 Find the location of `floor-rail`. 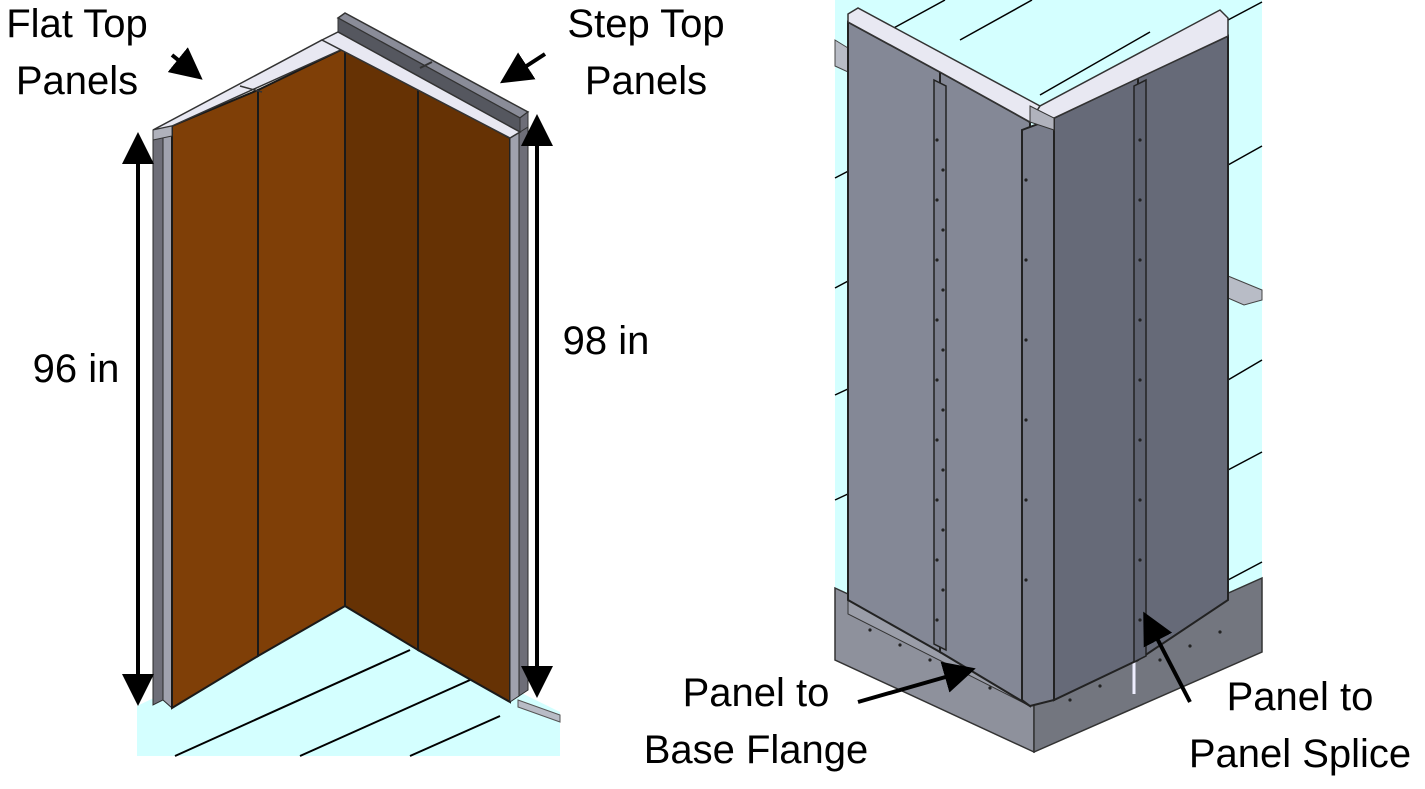

floor-rail is located at coordinates (539, 711).